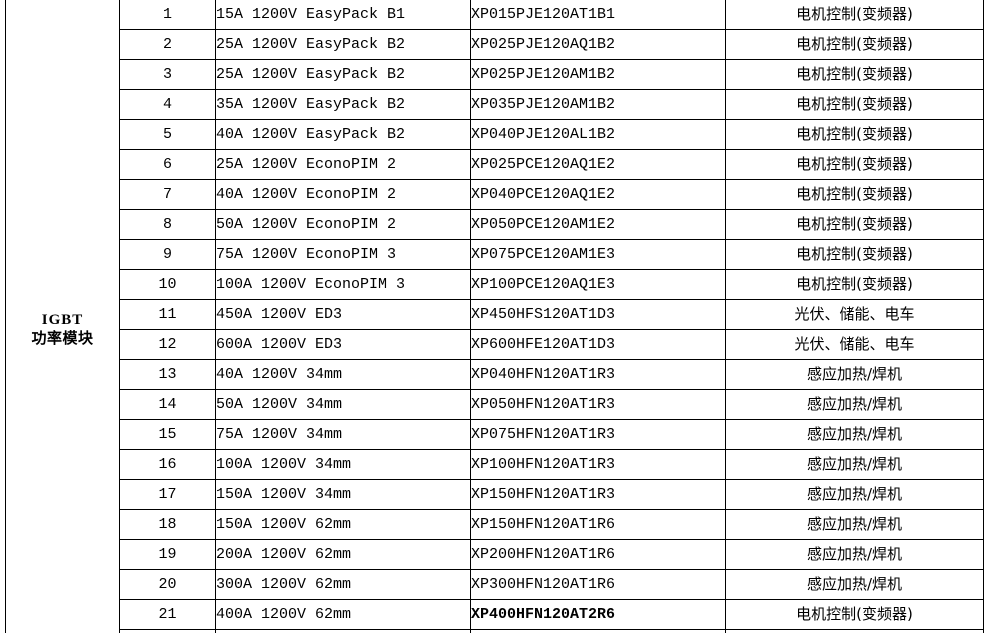 This screenshot has width=988, height=633. What do you see at coordinates (598, 284) in the screenshot?
I see `part-number-cell: XP100PCE120AQ1E3` at bounding box center [598, 284].